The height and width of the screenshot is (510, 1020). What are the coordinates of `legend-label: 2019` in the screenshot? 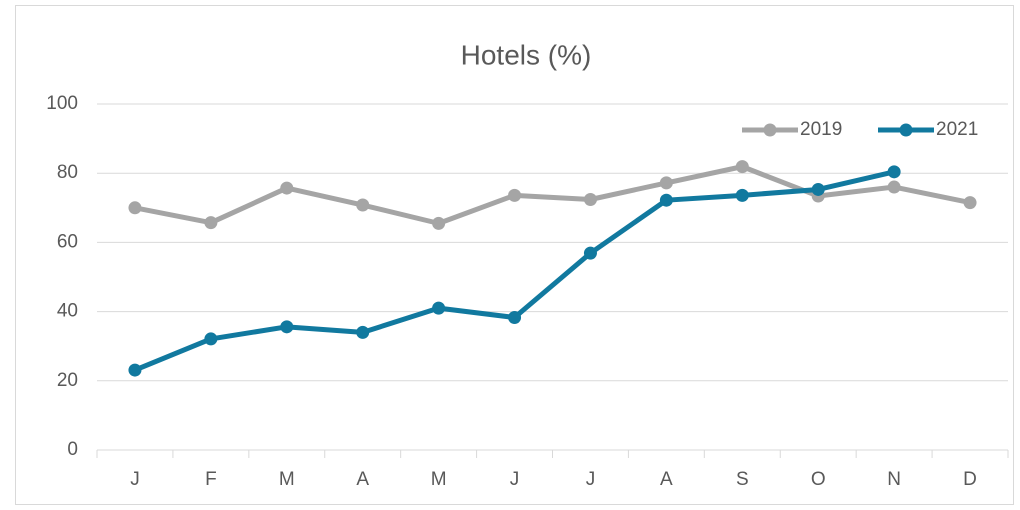 It's located at (821, 129).